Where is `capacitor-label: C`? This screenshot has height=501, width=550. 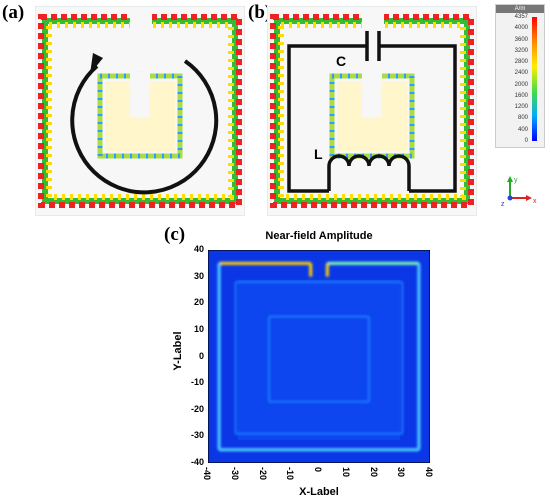
capacitor-label: C is located at coordinates (341, 61).